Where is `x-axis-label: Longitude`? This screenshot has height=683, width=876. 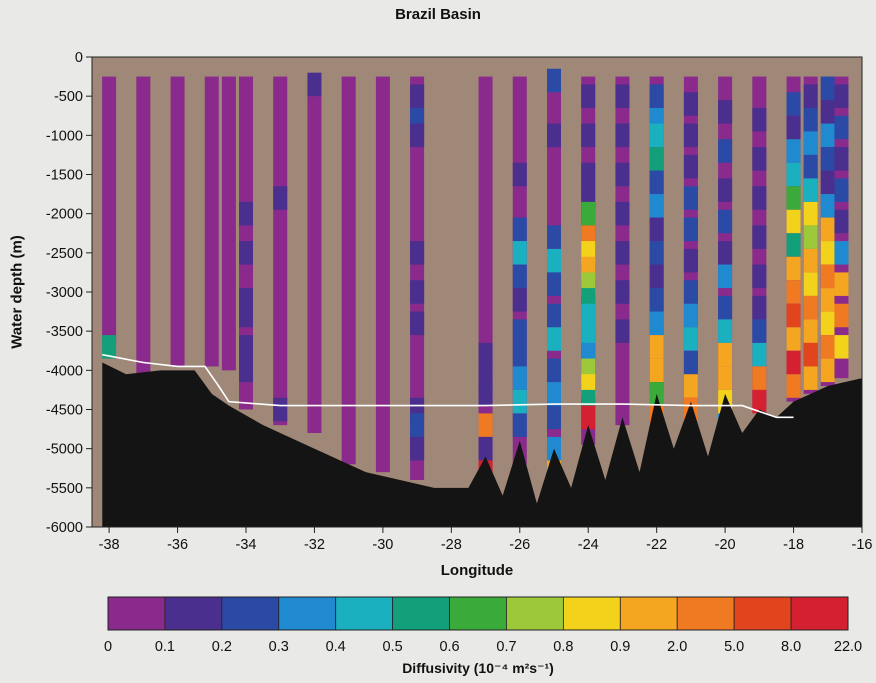
x-axis-label: Longitude is located at coordinates (477, 570).